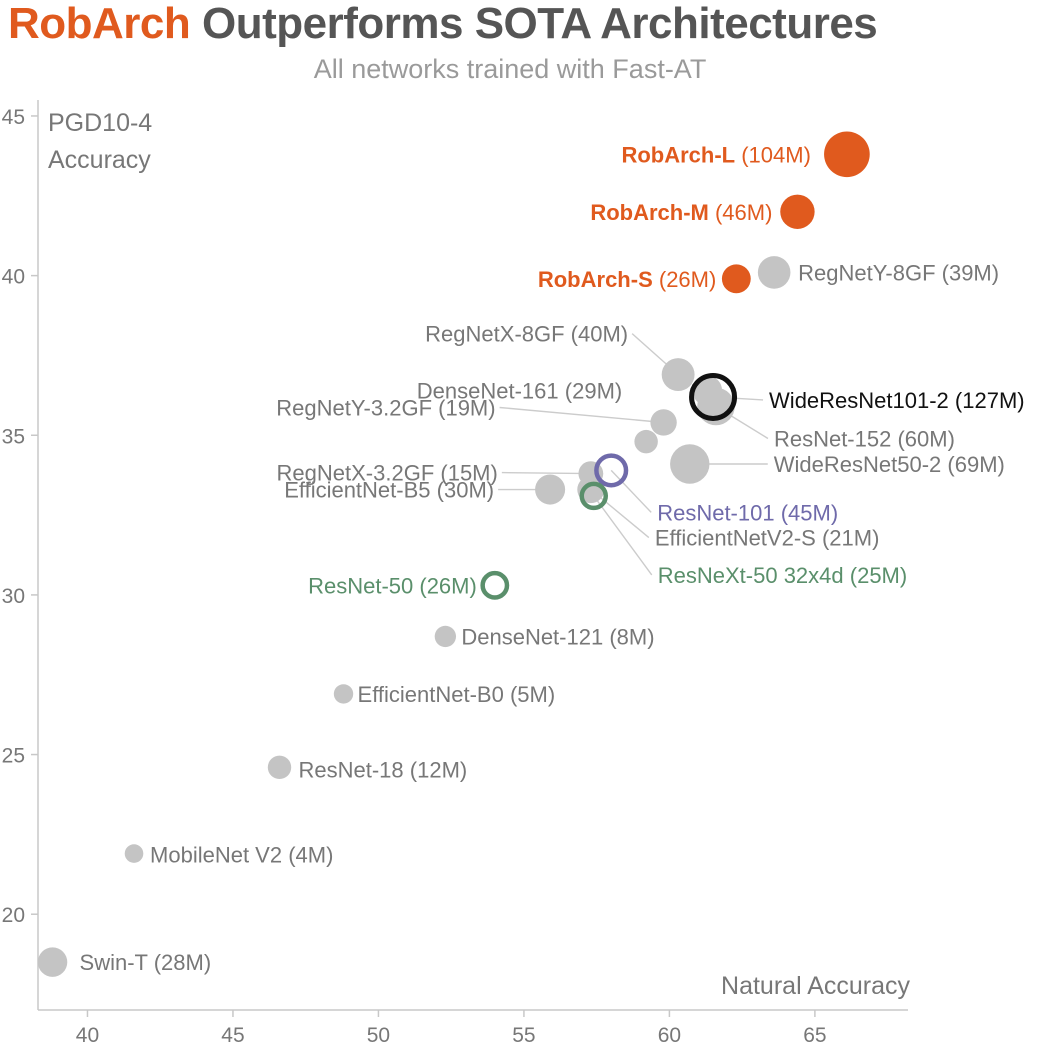  What do you see at coordinates (623, 535) in the screenshot?
I see `leader-resnext-50-32x4d` at bounding box center [623, 535].